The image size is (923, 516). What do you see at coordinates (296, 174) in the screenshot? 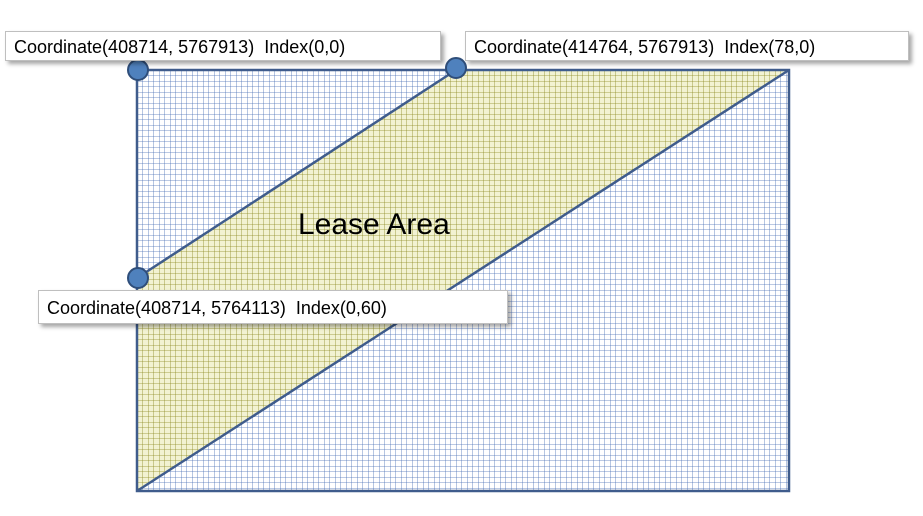
I see `lease-upper-boundary` at bounding box center [296, 174].